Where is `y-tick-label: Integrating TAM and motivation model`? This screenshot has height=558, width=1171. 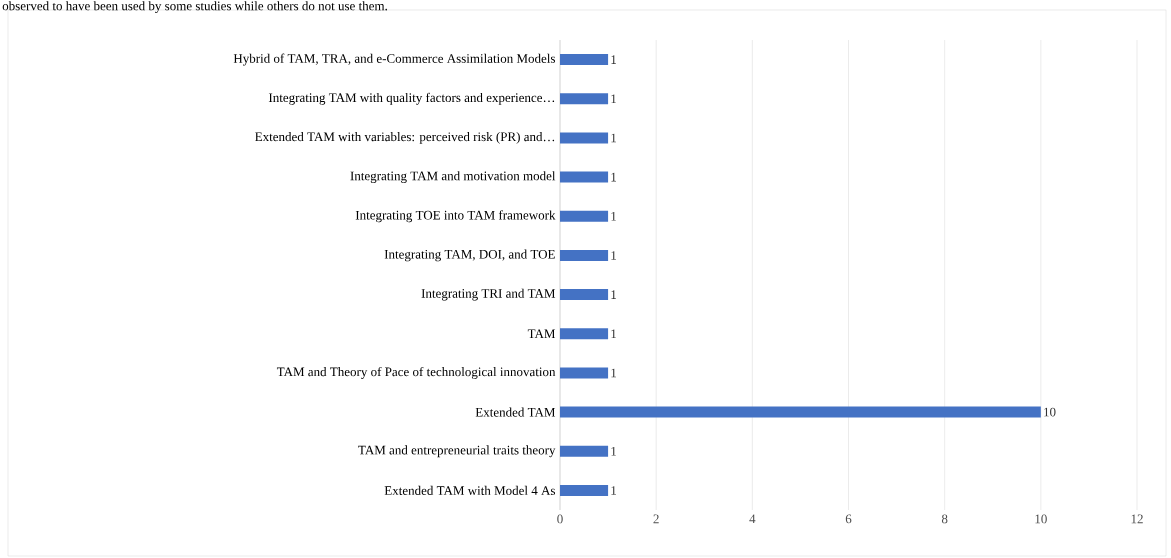
y-tick-label: Integrating TAM and motivation model is located at coordinates (453, 177).